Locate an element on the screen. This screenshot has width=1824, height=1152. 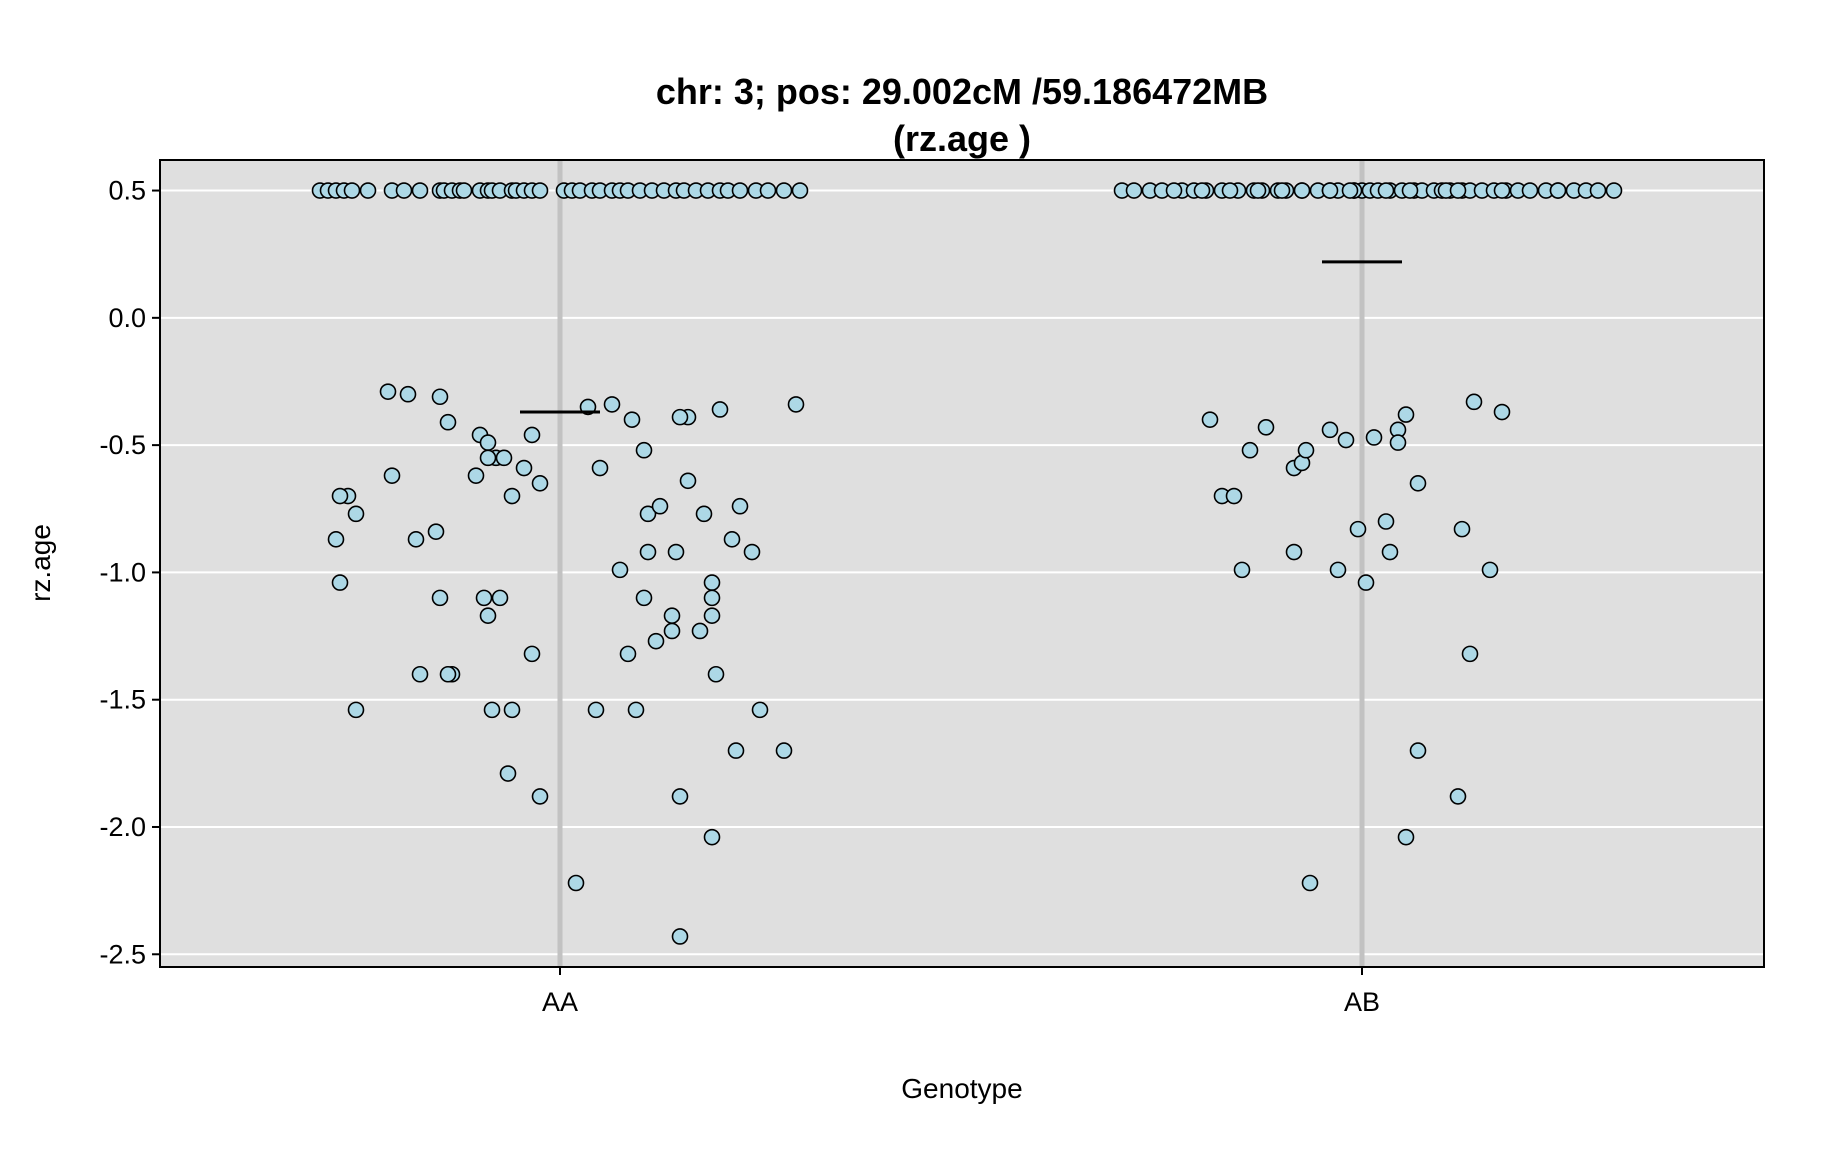
chart-subtitle: (rz.age ) is located at coordinates (962, 138).